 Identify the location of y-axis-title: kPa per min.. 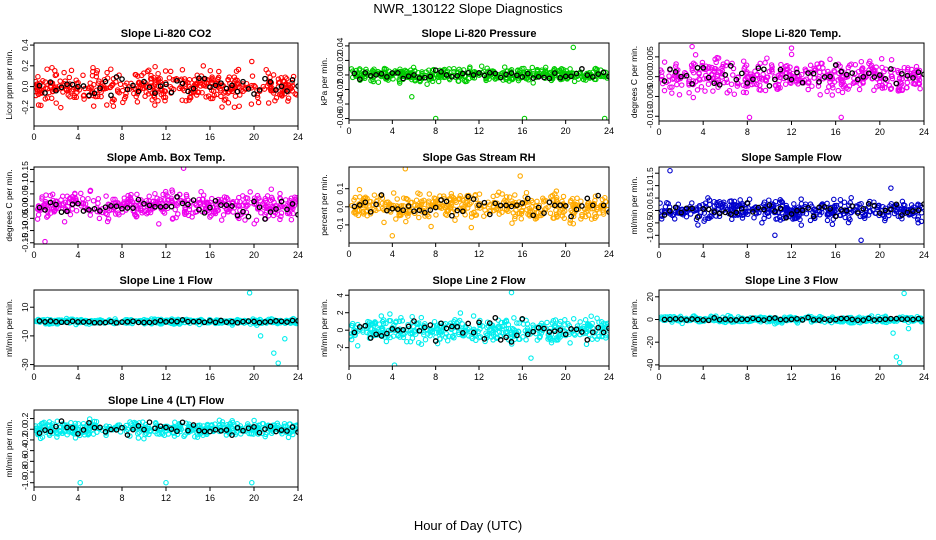
(324, 82).